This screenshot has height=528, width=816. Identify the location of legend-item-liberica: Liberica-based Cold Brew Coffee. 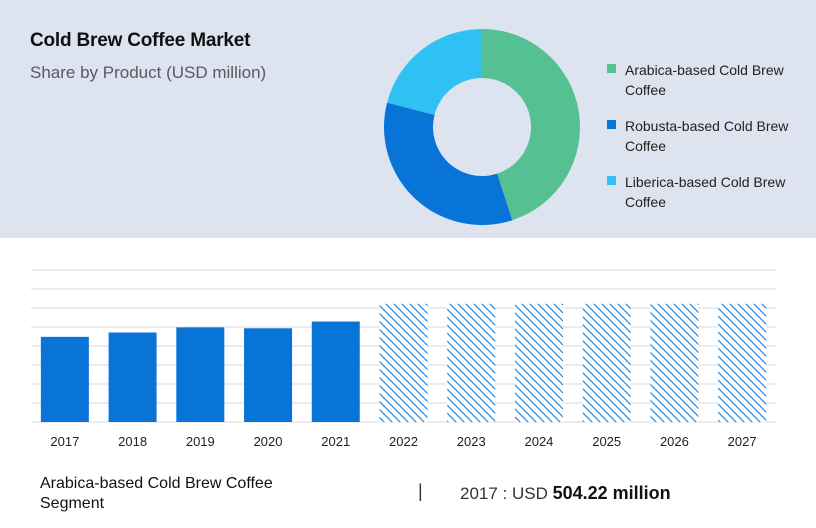
(707, 192).